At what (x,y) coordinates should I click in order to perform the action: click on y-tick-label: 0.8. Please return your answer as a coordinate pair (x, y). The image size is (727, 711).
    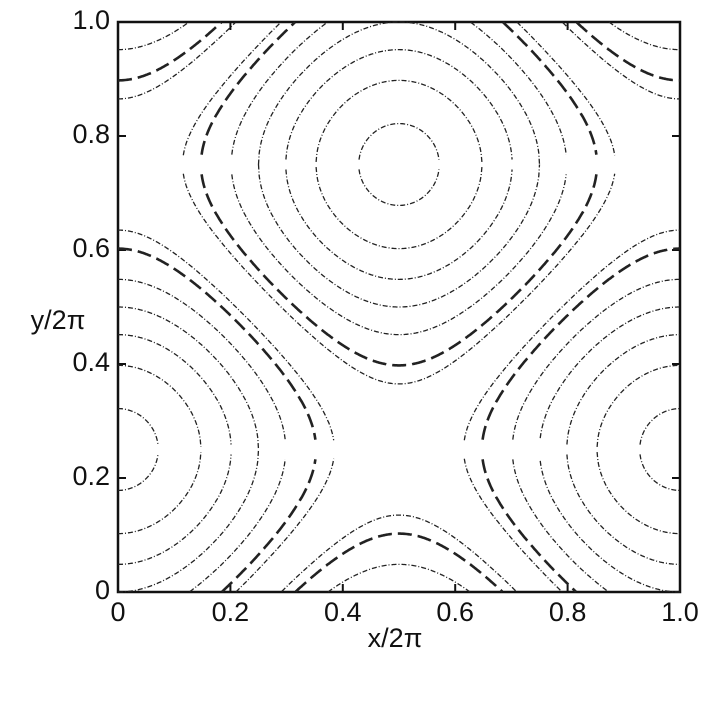
    Looking at the image, I should click on (91, 134).